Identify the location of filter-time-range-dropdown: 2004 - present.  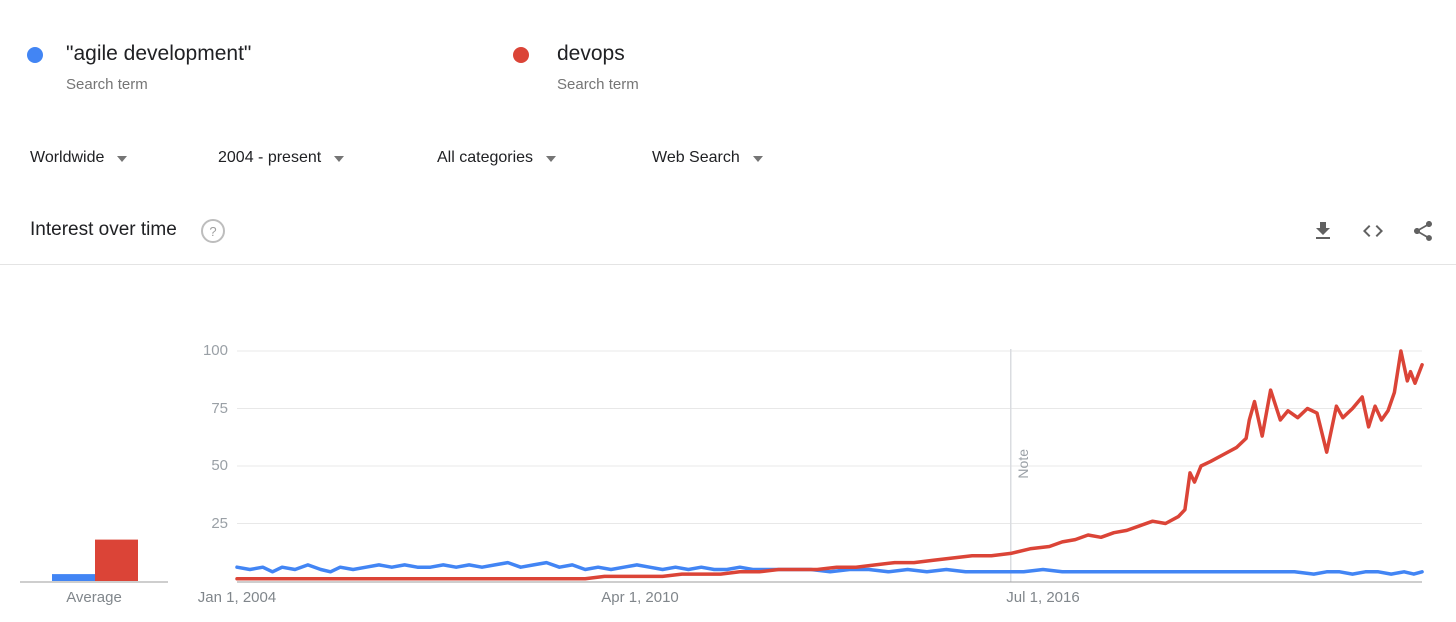
(281, 158).